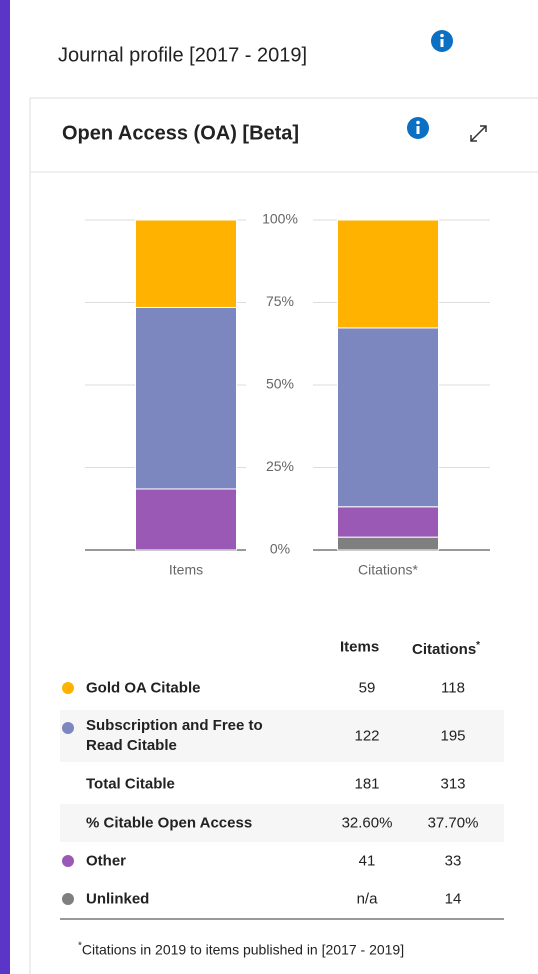 The image size is (538, 974). What do you see at coordinates (280, 384) in the screenshot?
I see `y-tick-label: 50%` at bounding box center [280, 384].